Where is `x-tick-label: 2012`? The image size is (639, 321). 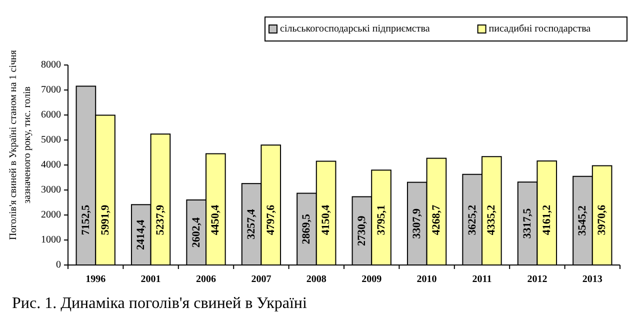
x-tick-label: 2012 is located at coordinates (537, 279).